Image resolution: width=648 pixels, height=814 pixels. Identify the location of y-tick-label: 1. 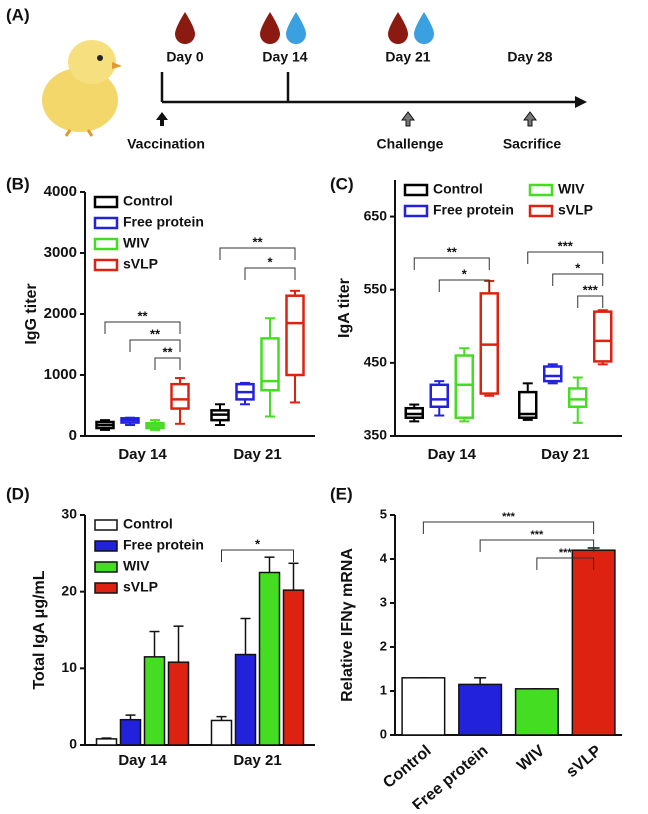
(383, 689).